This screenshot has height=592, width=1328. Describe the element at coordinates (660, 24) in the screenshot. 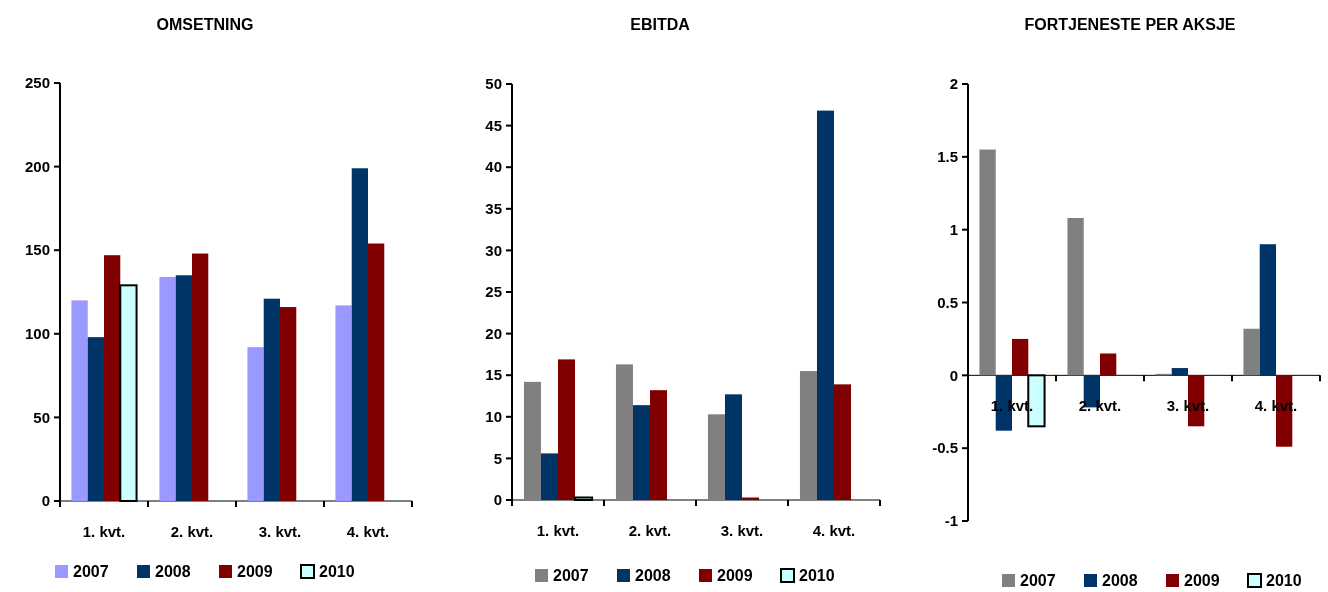

I see `chart-title: EBITDA` at that location.